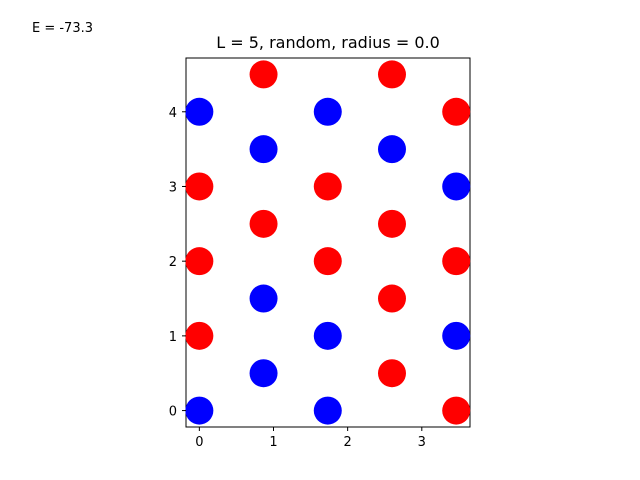 Image resolution: width=640 pixels, height=480 pixels. What do you see at coordinates (422, 442) in the screenshot?
I see `x-tick-label: 3` at bounding box center [422, 442].